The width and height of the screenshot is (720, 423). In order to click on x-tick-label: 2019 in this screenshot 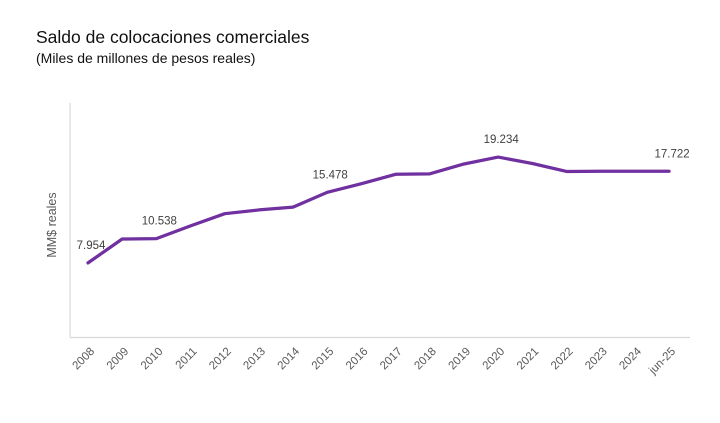, I will do `click(460, 359)`.